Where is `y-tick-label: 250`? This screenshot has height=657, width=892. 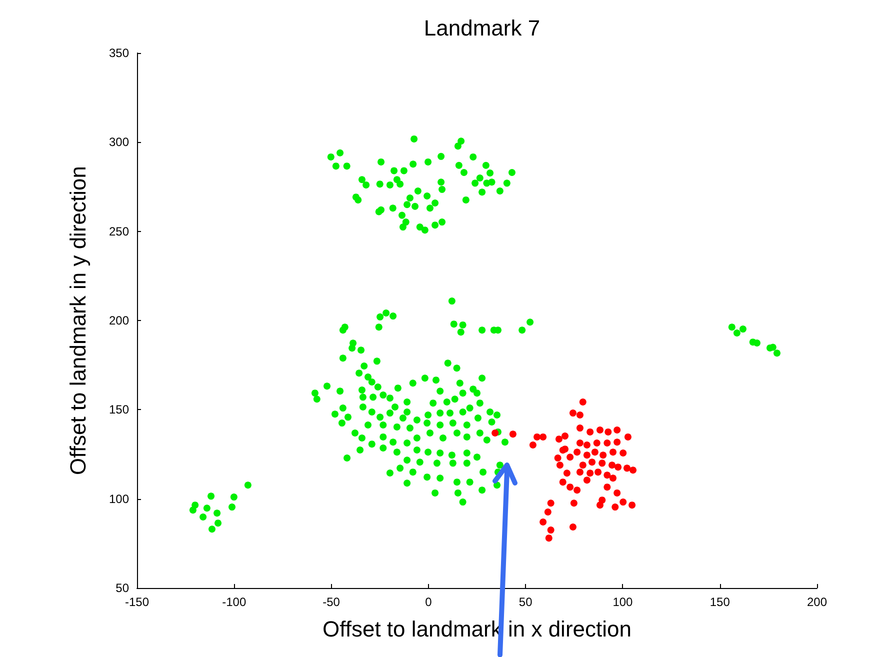 y-tick-label: 250 is located at coordinates (119, 231).